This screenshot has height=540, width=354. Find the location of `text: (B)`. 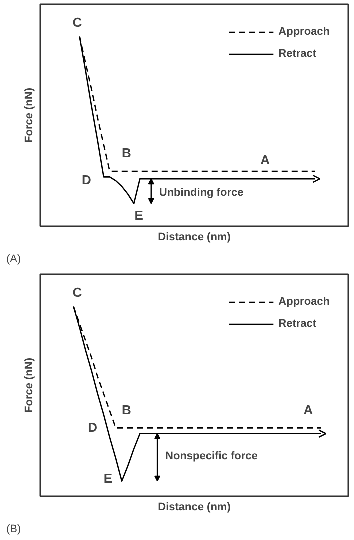

text: (B) is located at coordinates (14, 530).